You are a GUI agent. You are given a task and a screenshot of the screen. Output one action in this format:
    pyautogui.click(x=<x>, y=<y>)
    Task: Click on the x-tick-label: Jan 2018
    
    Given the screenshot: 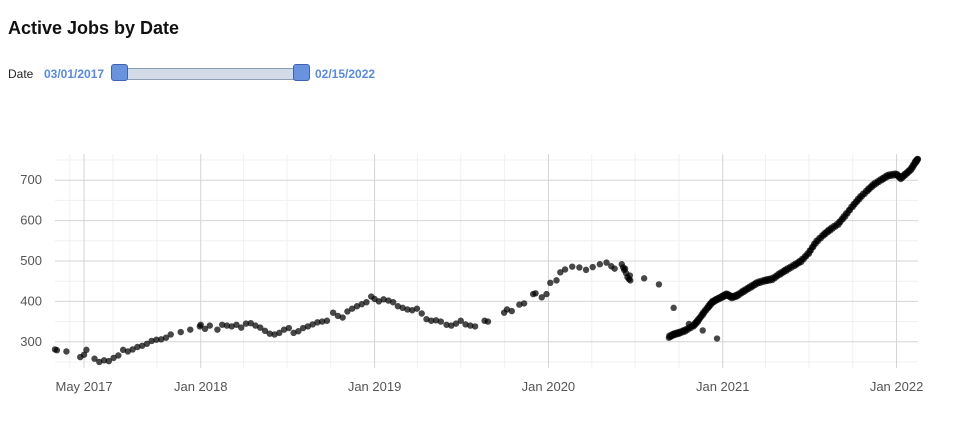 What is the action you would take?
    pyautogui.click(x=201, y=386)
    